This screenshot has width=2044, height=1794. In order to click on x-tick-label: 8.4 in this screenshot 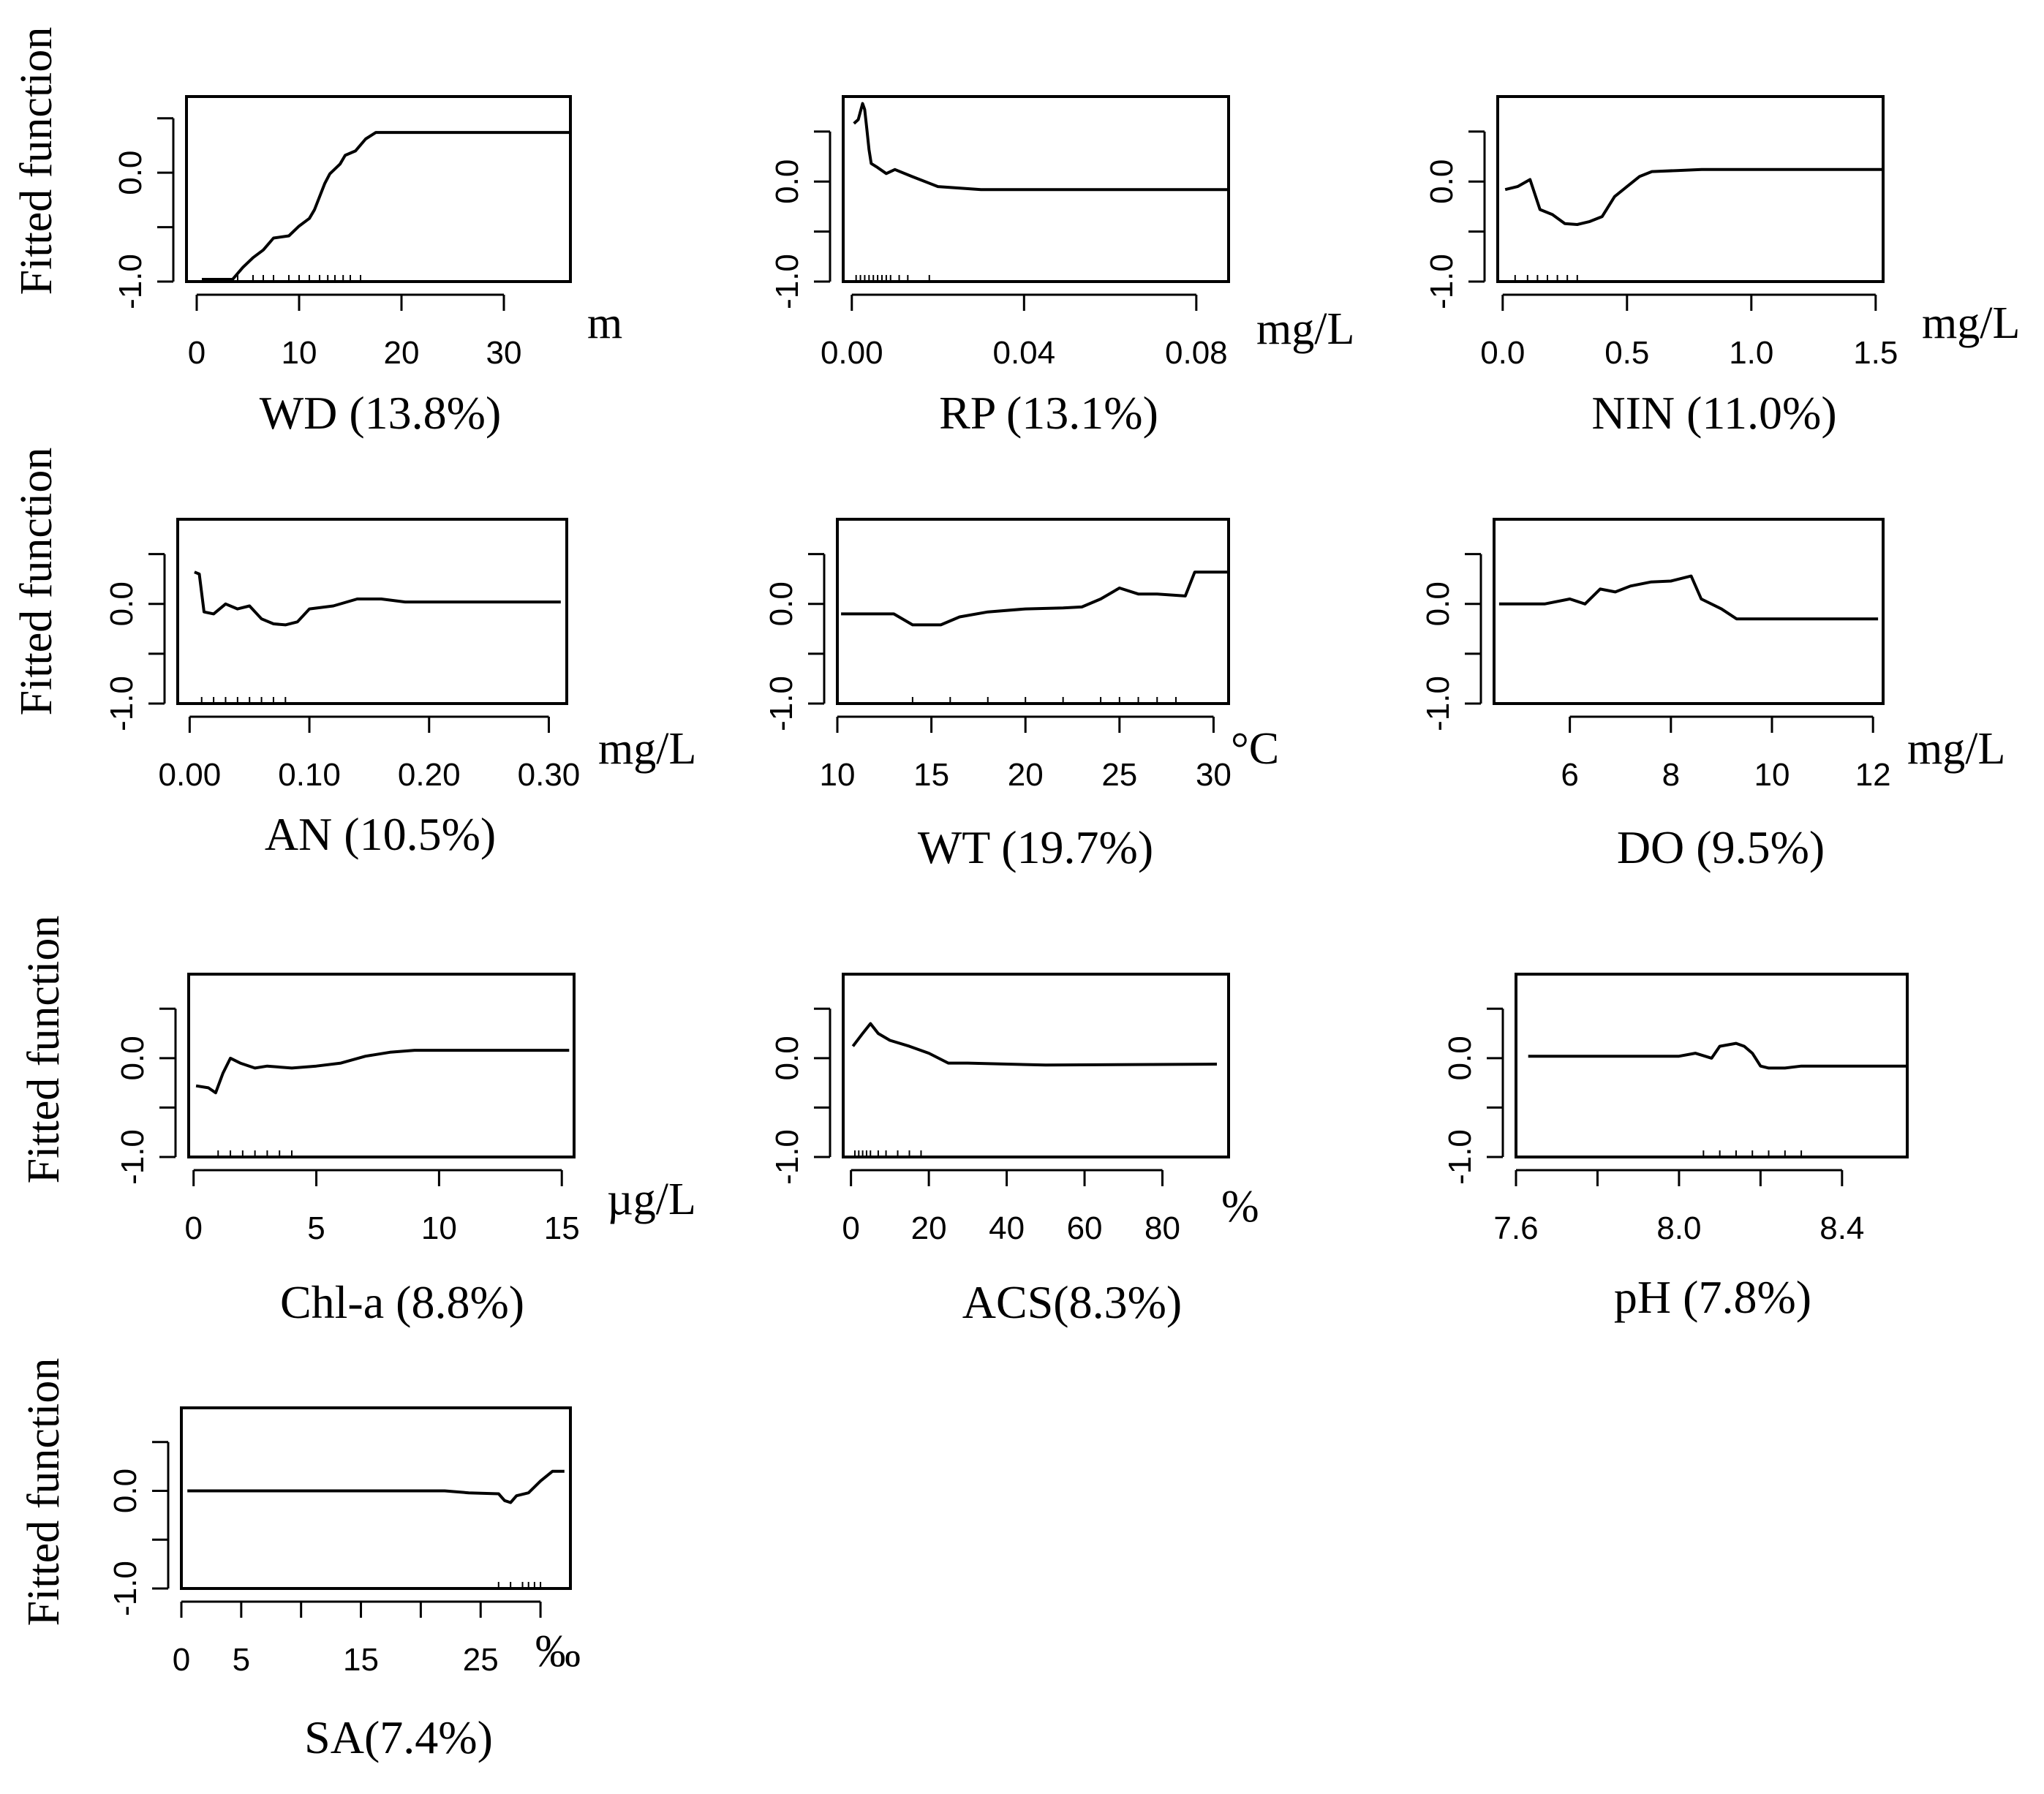, I will do `click(1841, 1228)`.